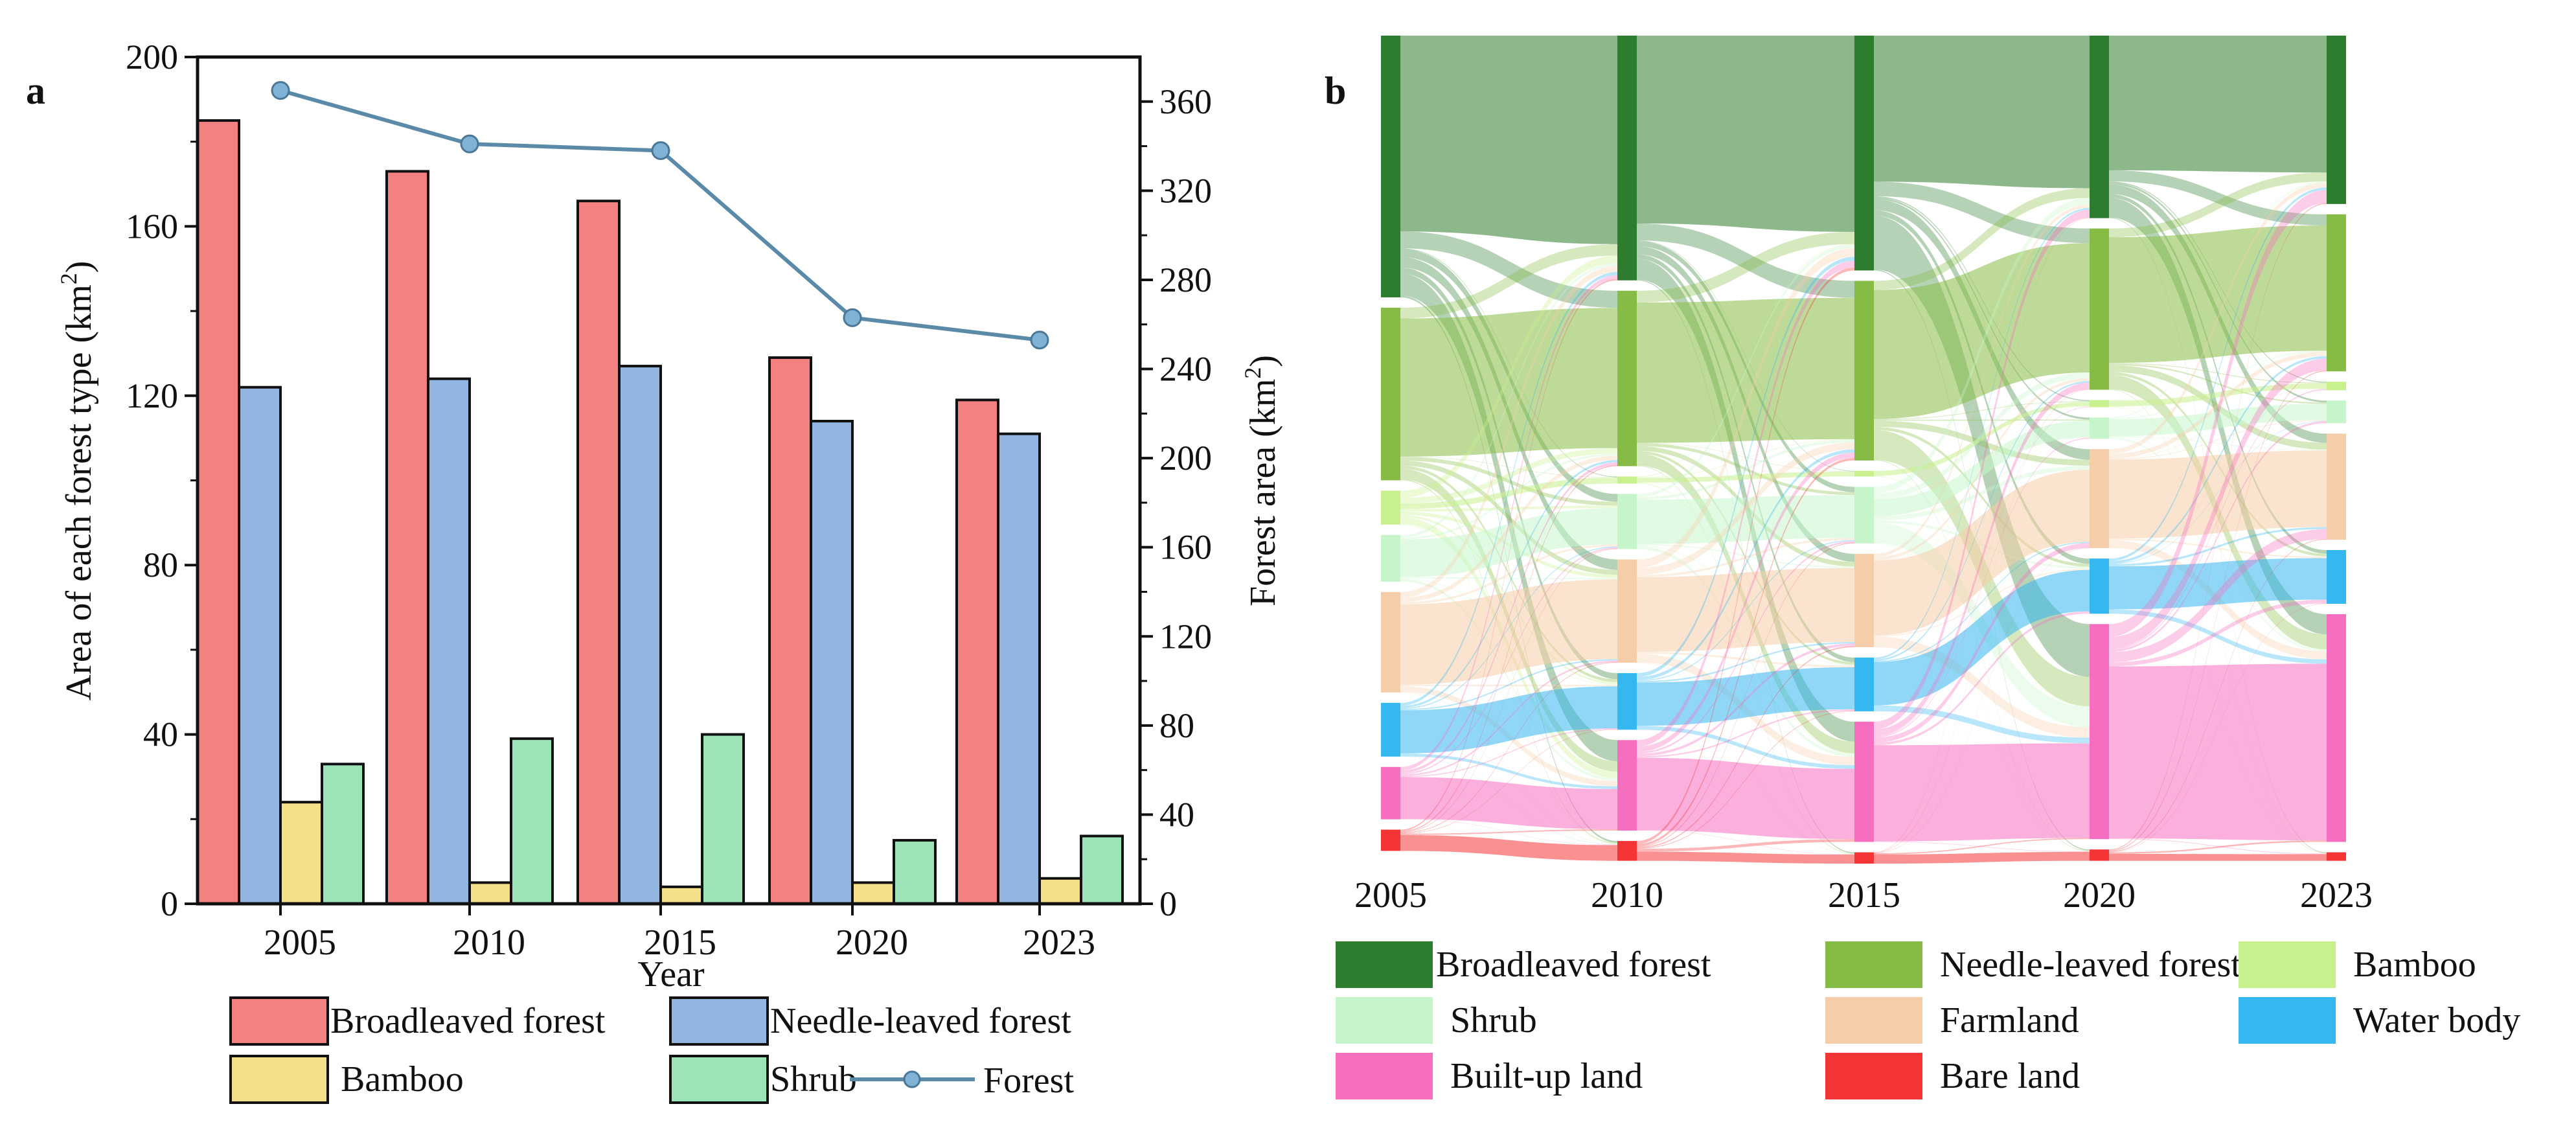  What do you see at coordinates (1864, 515) in the screenshot?
I see `node-2015-shrub` at bounding box center [1864, 515].